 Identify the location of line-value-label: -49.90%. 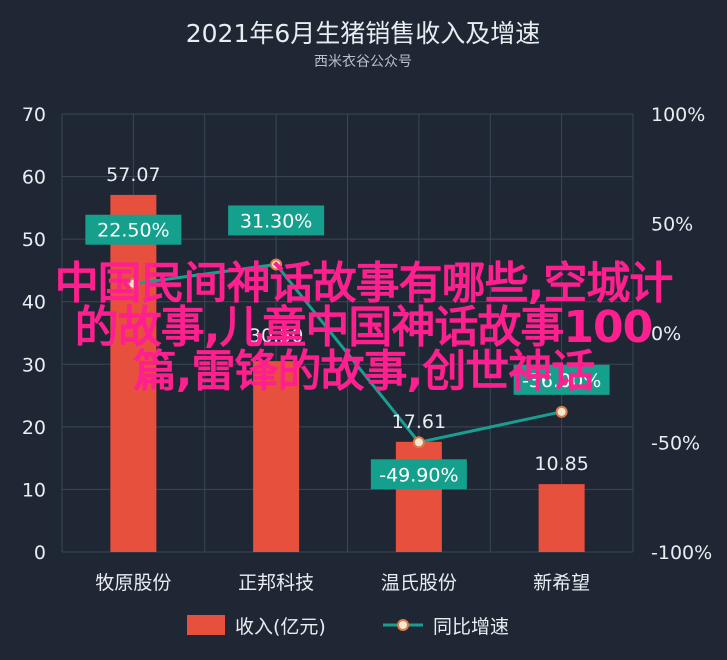
(418, 475).